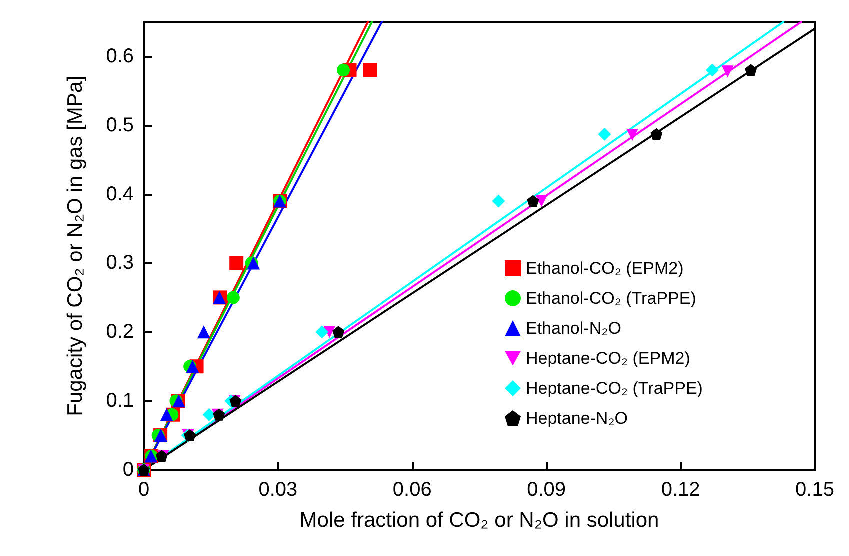 This screenshot has height=556, width=849. I want to click on legend-label: Ethanol-CO₂ (TraPPE), so click(611, 298).